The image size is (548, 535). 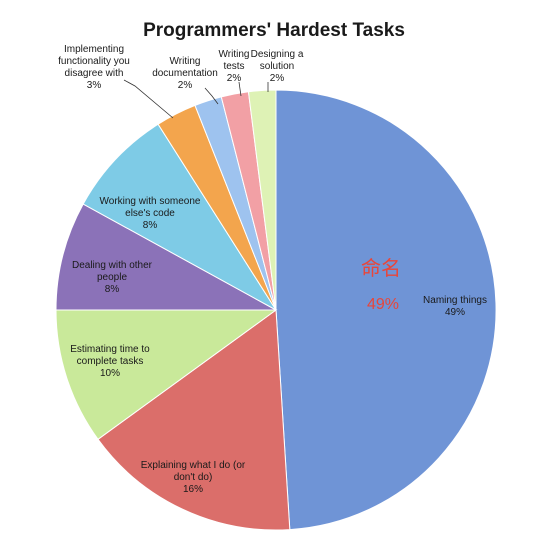 I want to click on slice-label-3: Dealing with other people 8%, so click(x=112, y=277).